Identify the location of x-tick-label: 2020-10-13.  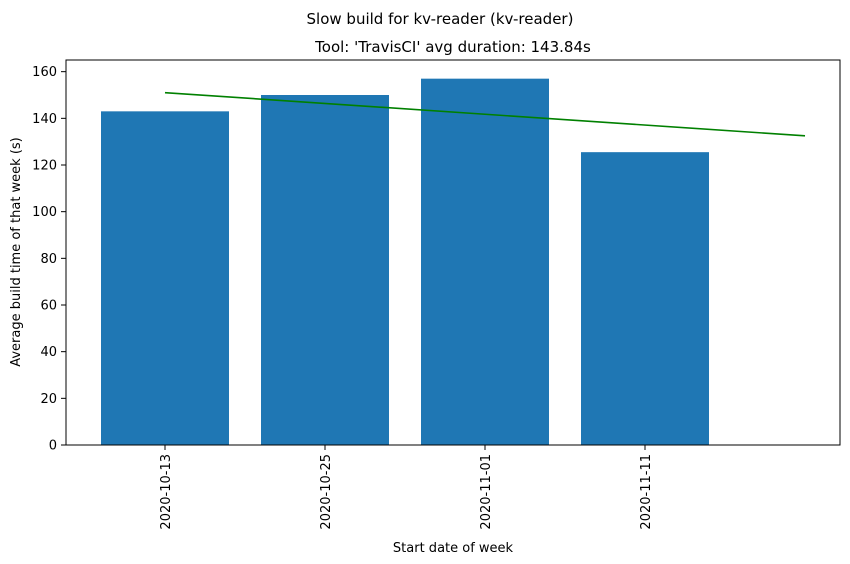
(166, 492).